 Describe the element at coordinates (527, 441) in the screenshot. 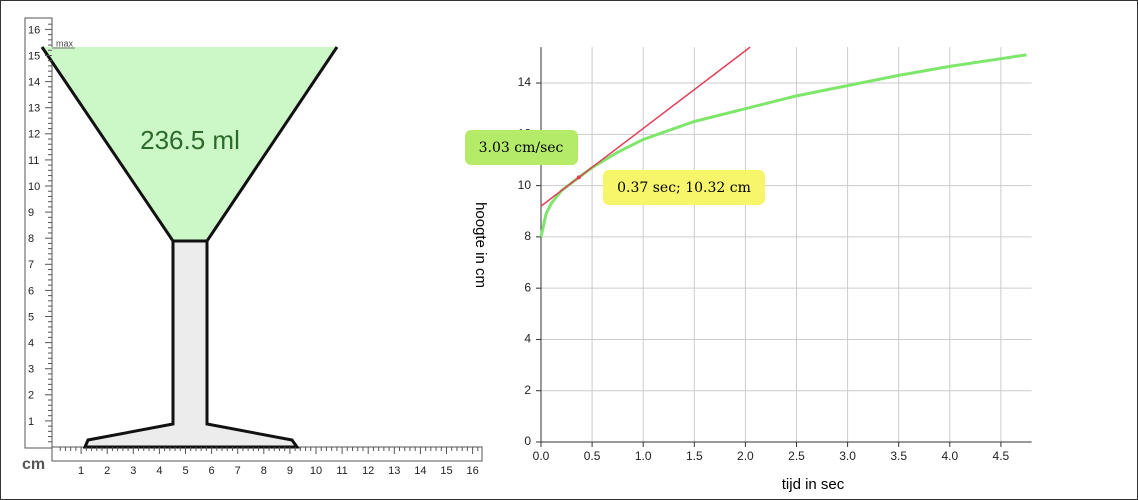

I see `y-tick-label: 0` at that location.